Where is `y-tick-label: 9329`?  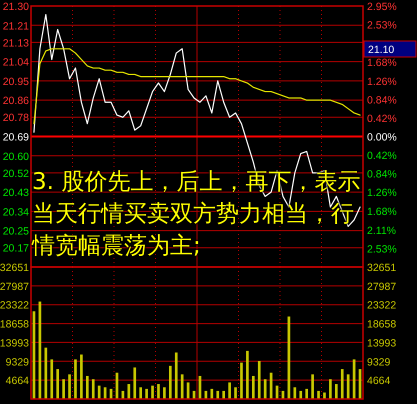 y-tick-label: 9329 is located at coordinates (18, 362).